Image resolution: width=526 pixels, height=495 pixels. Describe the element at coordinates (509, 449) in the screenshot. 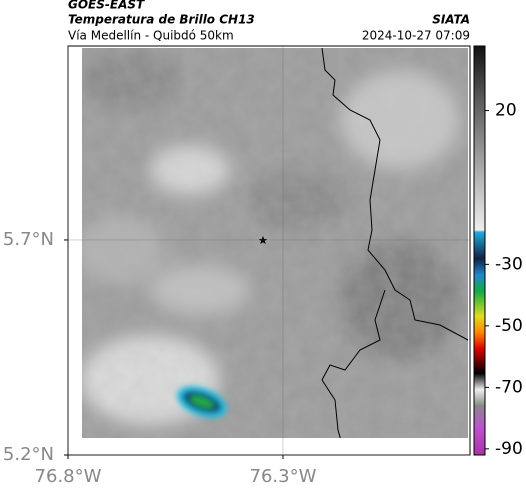

I see `colorbar-label: -90` at that location.